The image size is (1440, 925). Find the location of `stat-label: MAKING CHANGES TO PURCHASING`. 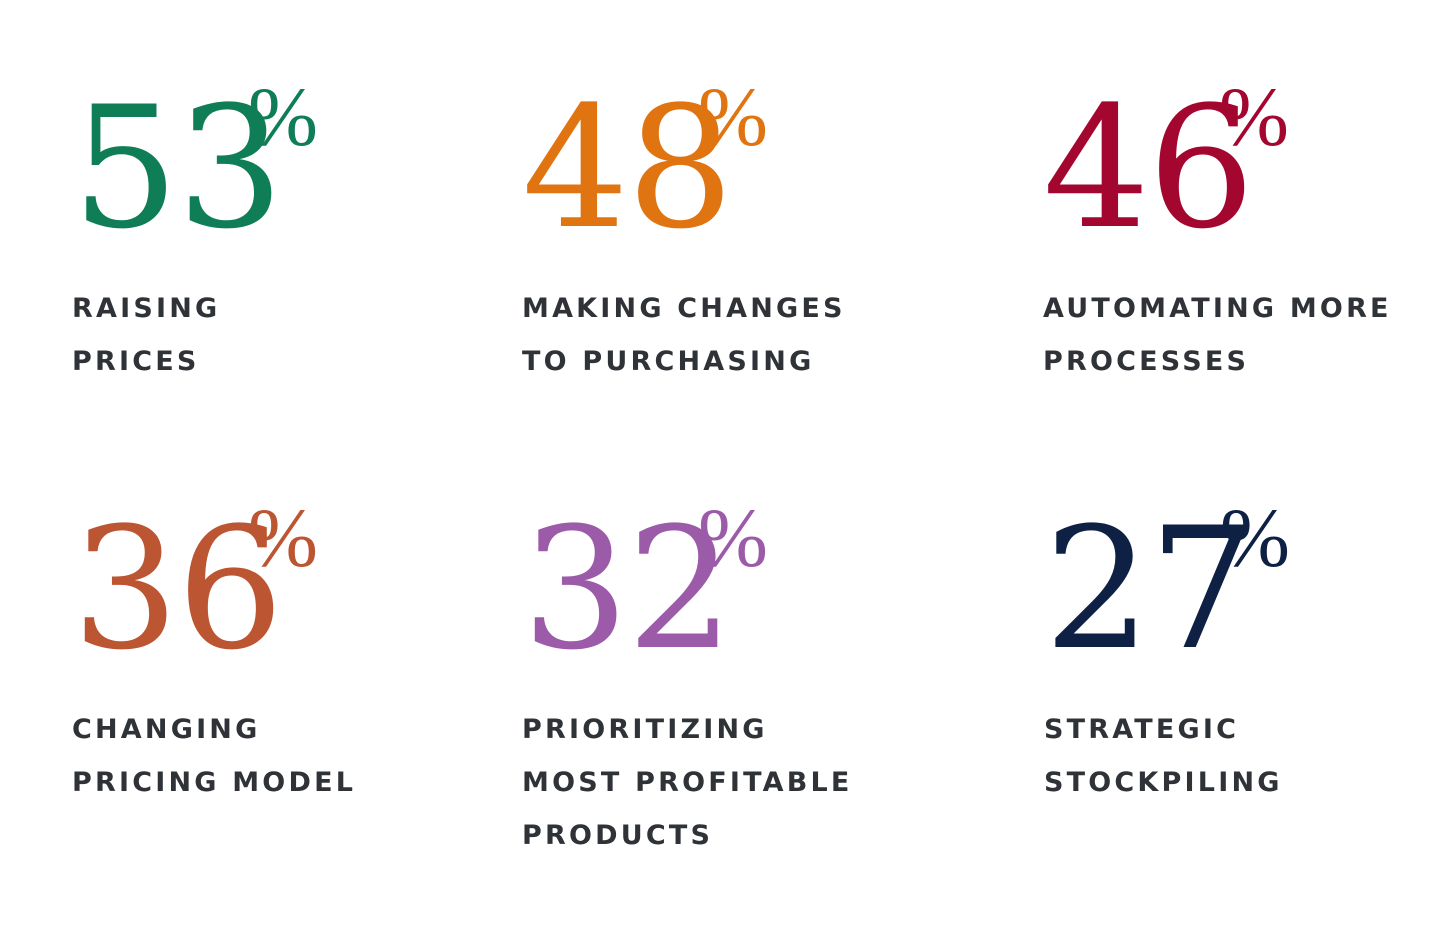

stat-label: MAKING CHANGES TO PURCHASING is located at coordinates (722, 335).